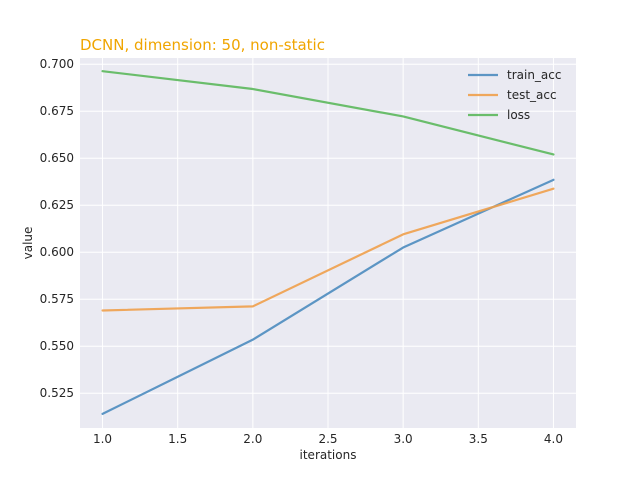  What do you see at coordinates (534, 75) in the screenshot?
I see `legend-label-train_acc: train_acc` at bounding box center [534, 75].